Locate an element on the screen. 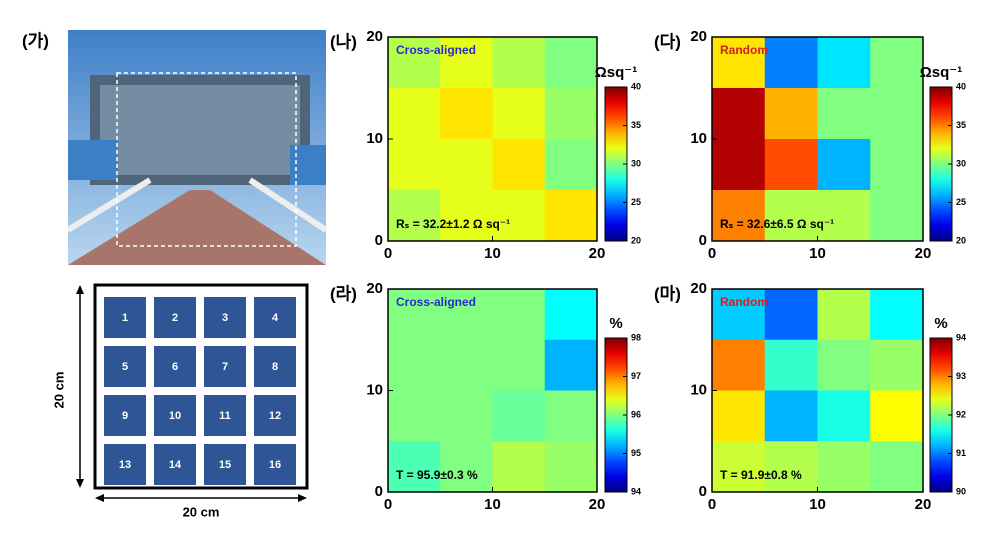  annotation: Rₛ = 32.2±1.2 Ω sq⁻¹ is located at coordinates (453, 224).